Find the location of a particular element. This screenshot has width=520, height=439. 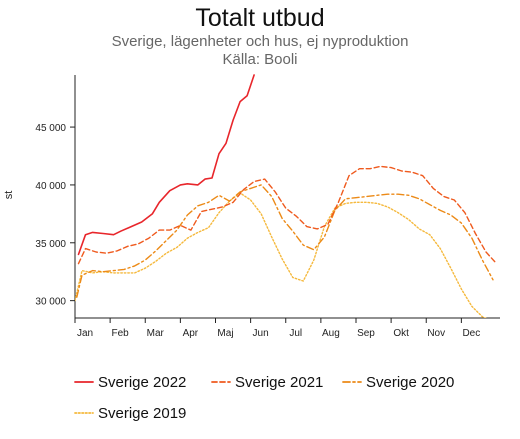

legend-label: Sverige 2020 is located at coordinates (410, 382).